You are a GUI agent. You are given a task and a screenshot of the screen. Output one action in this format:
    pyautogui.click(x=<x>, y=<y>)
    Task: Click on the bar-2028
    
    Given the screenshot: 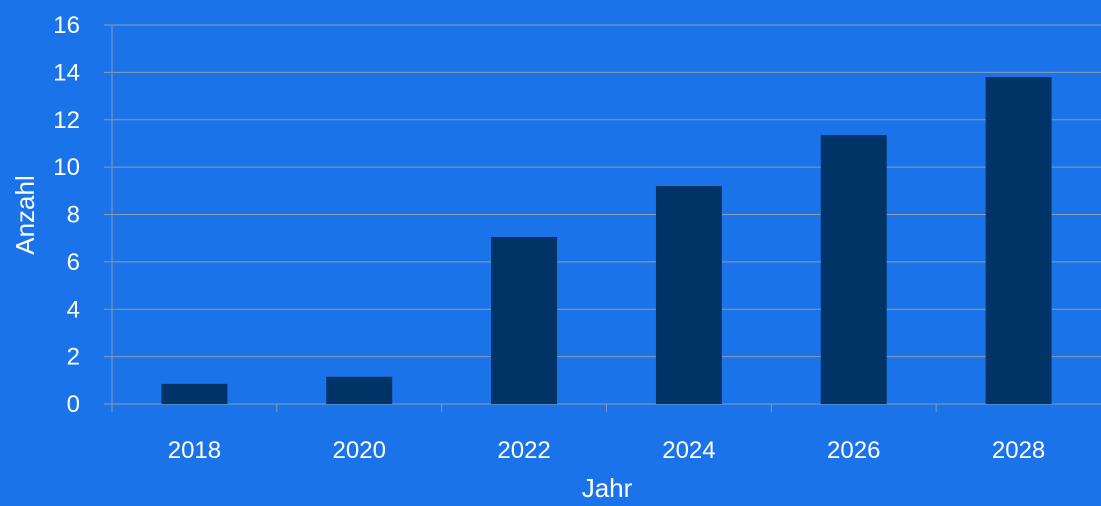 What is the action you would take?
    pyautogui.click(x=1018, y=241)
    